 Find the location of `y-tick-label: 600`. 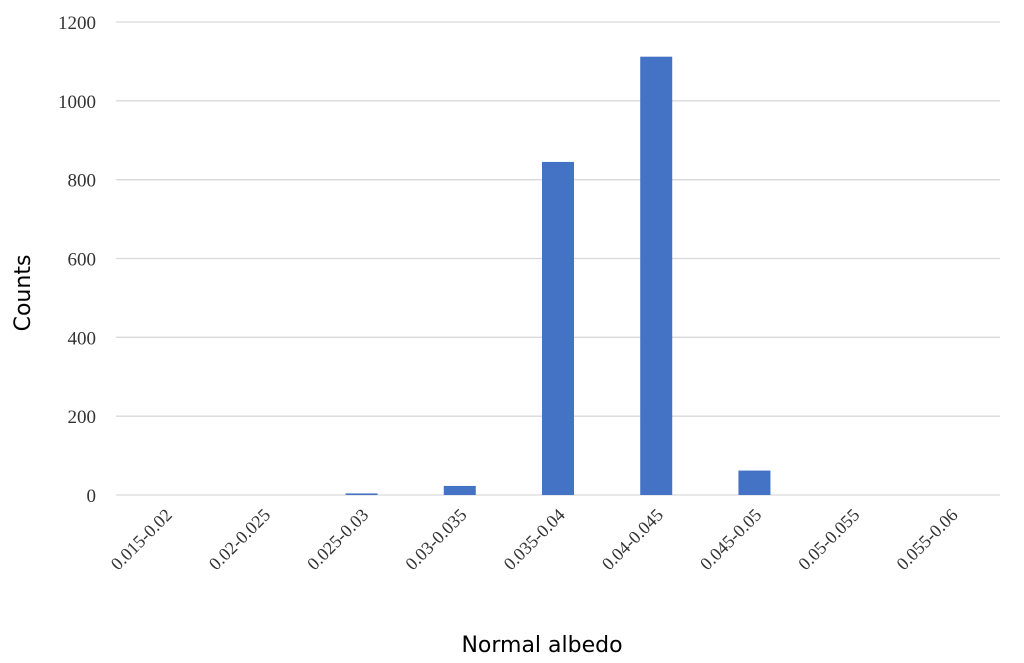

y-tick-label: 600 is located at coordinates (82, 260).